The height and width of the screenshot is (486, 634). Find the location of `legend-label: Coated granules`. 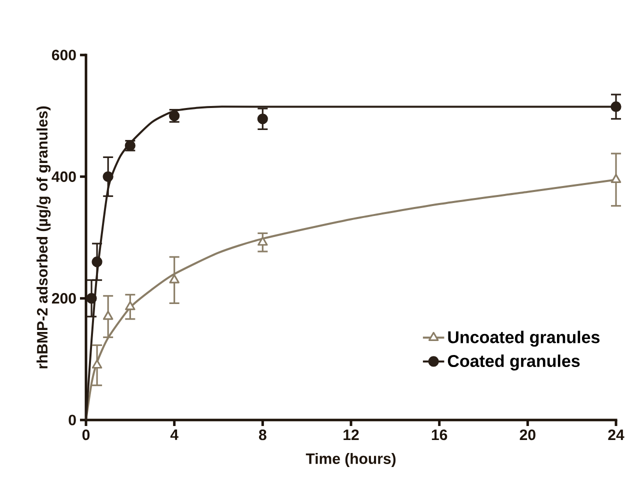

legend-label: Coated granules is located at coordinates (514, 362).